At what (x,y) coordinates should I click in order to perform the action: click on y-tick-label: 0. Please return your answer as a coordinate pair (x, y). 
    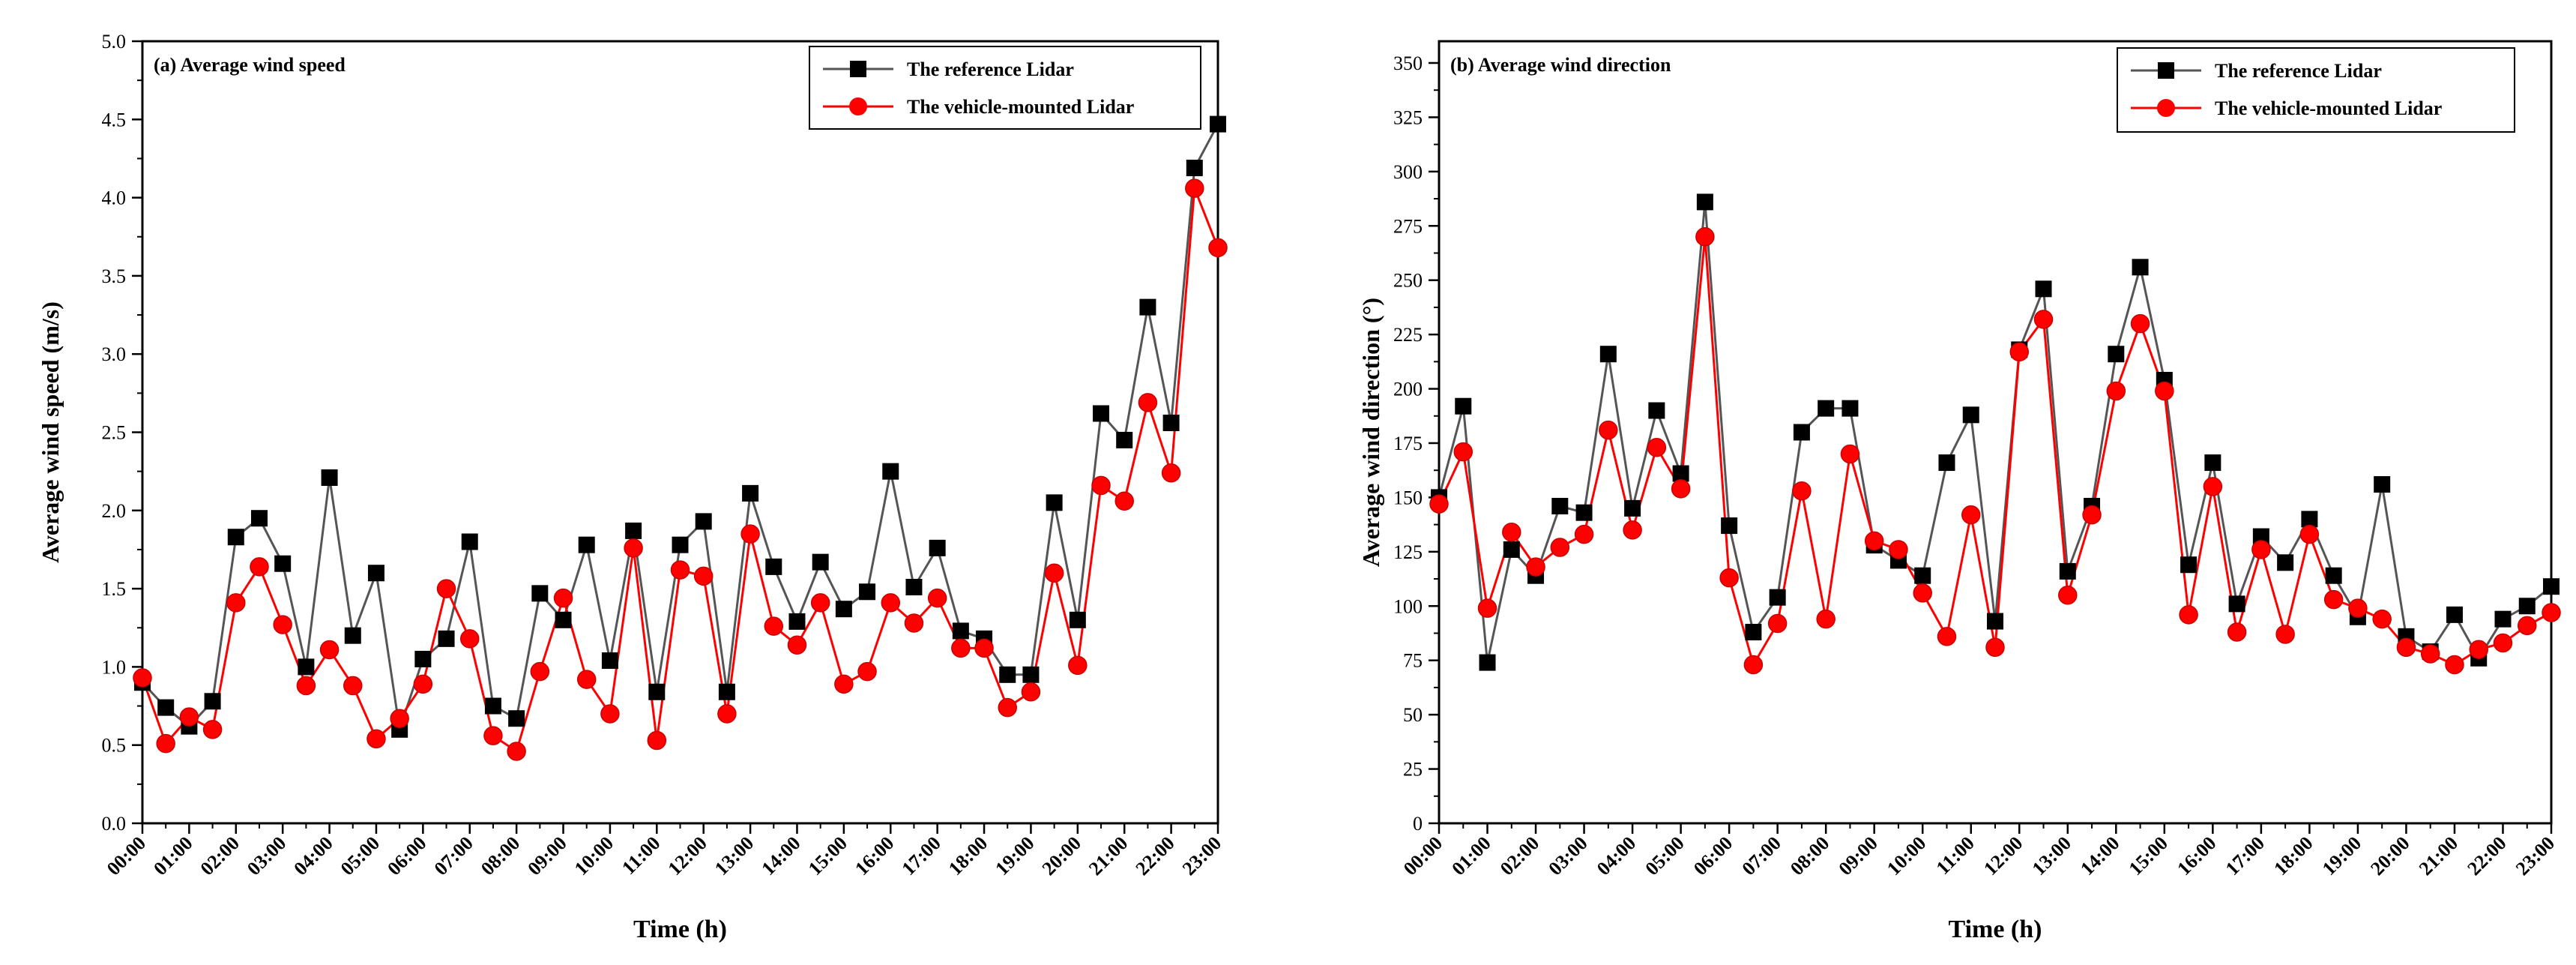
    Looking at the image, I should click on (1418, 824).